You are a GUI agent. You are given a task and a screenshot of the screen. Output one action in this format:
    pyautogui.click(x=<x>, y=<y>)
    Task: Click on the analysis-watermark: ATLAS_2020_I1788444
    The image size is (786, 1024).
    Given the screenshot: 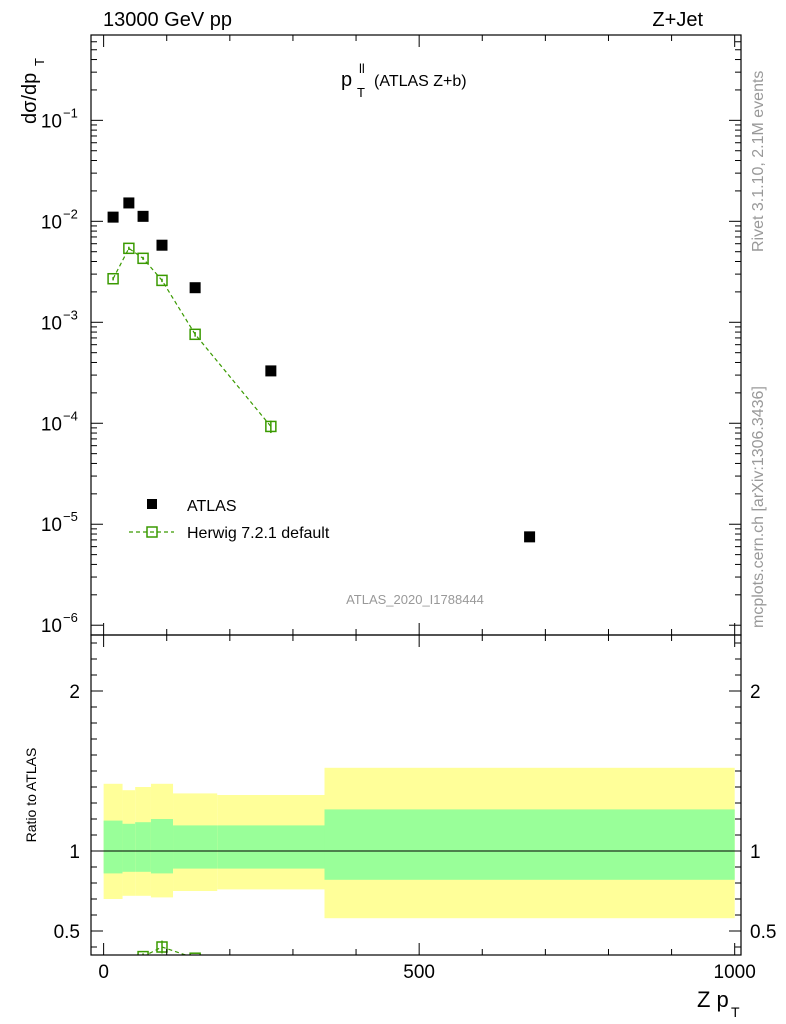 What is the action you would take?
    pyautogui.click(x=415, y=599)
    